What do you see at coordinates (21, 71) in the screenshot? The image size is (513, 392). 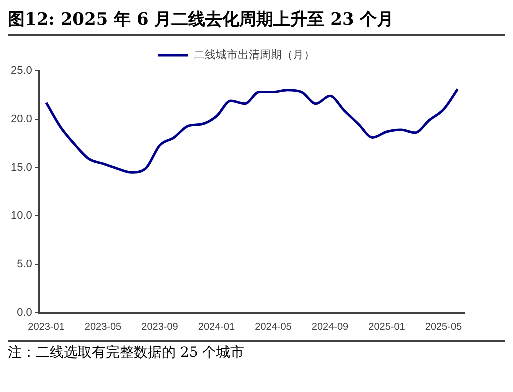 I see `y-tick-label: 25.0` at bounding box center [21, 71].